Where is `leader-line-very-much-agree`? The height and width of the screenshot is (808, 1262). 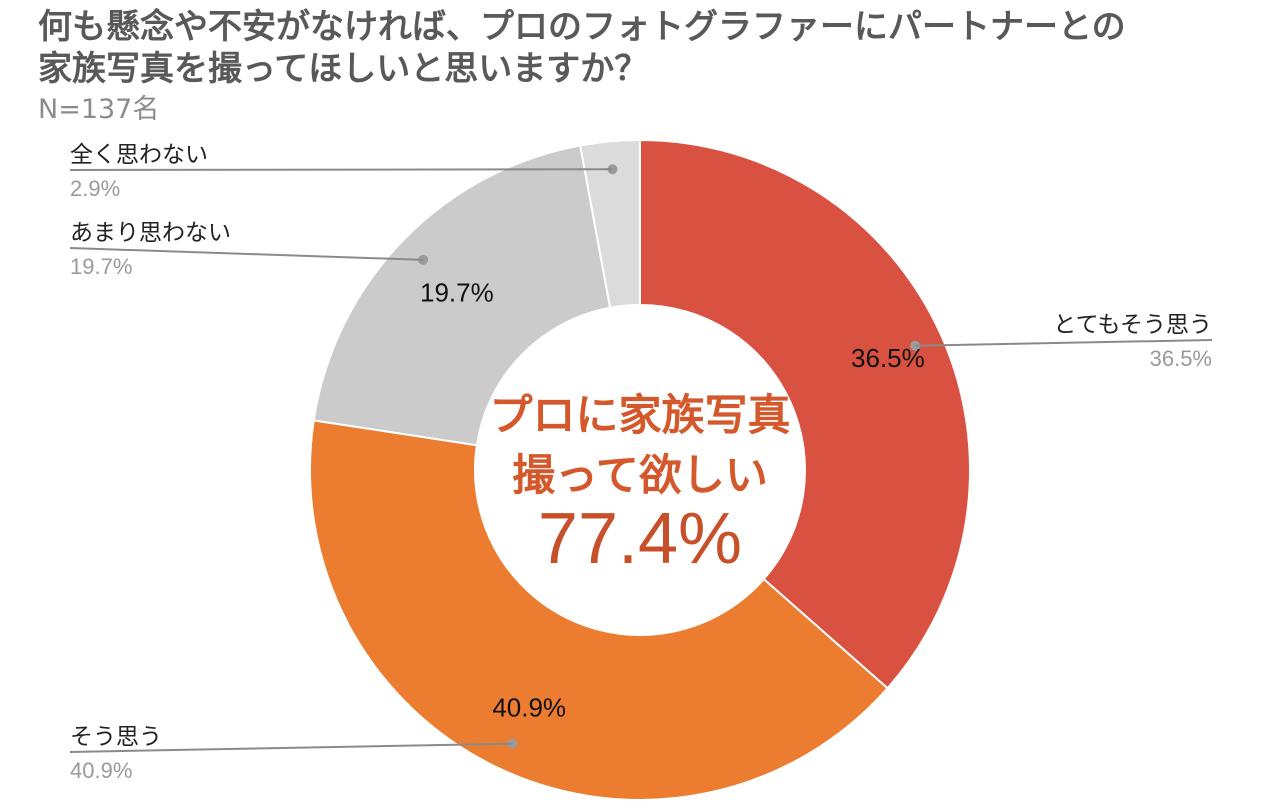
leader-line-very-much-agree is located at coordinates (1064, 343).